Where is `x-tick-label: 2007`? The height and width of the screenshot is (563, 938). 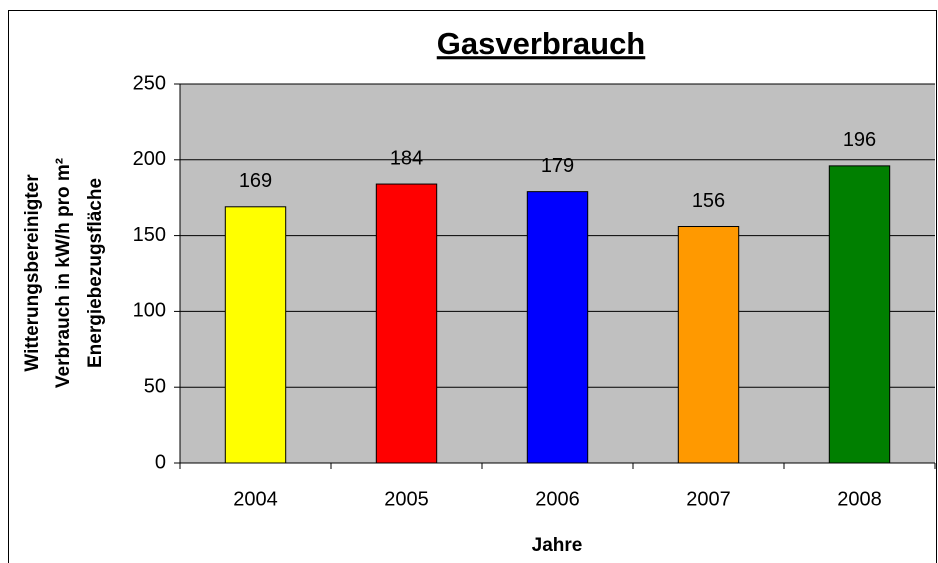 x-tick-label: 2007 is located at coordinates (708, 499).